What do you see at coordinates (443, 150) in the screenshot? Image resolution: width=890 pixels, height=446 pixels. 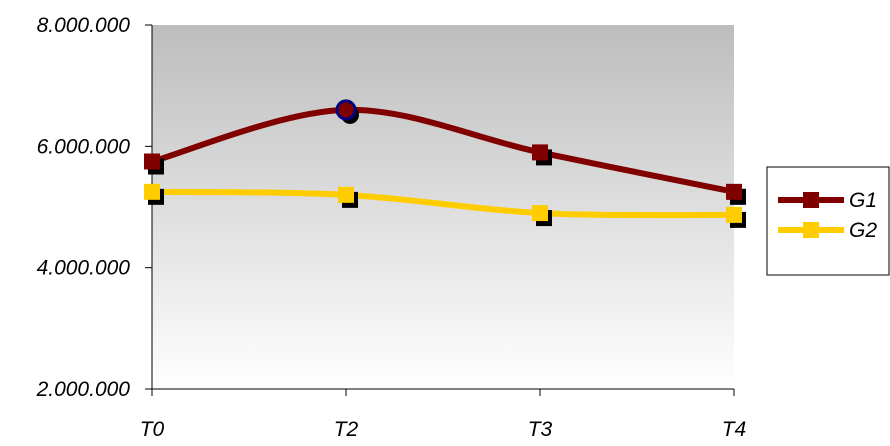 I see `series-line-g1` at bounding box center [443, 150].